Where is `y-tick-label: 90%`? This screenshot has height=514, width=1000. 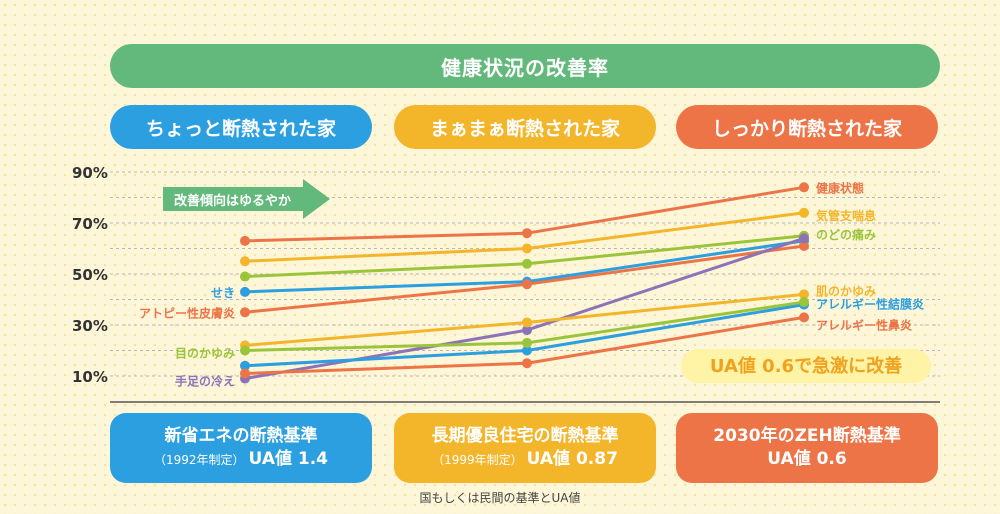 y-tick-label: 90% is located at coordinates (90, 173).